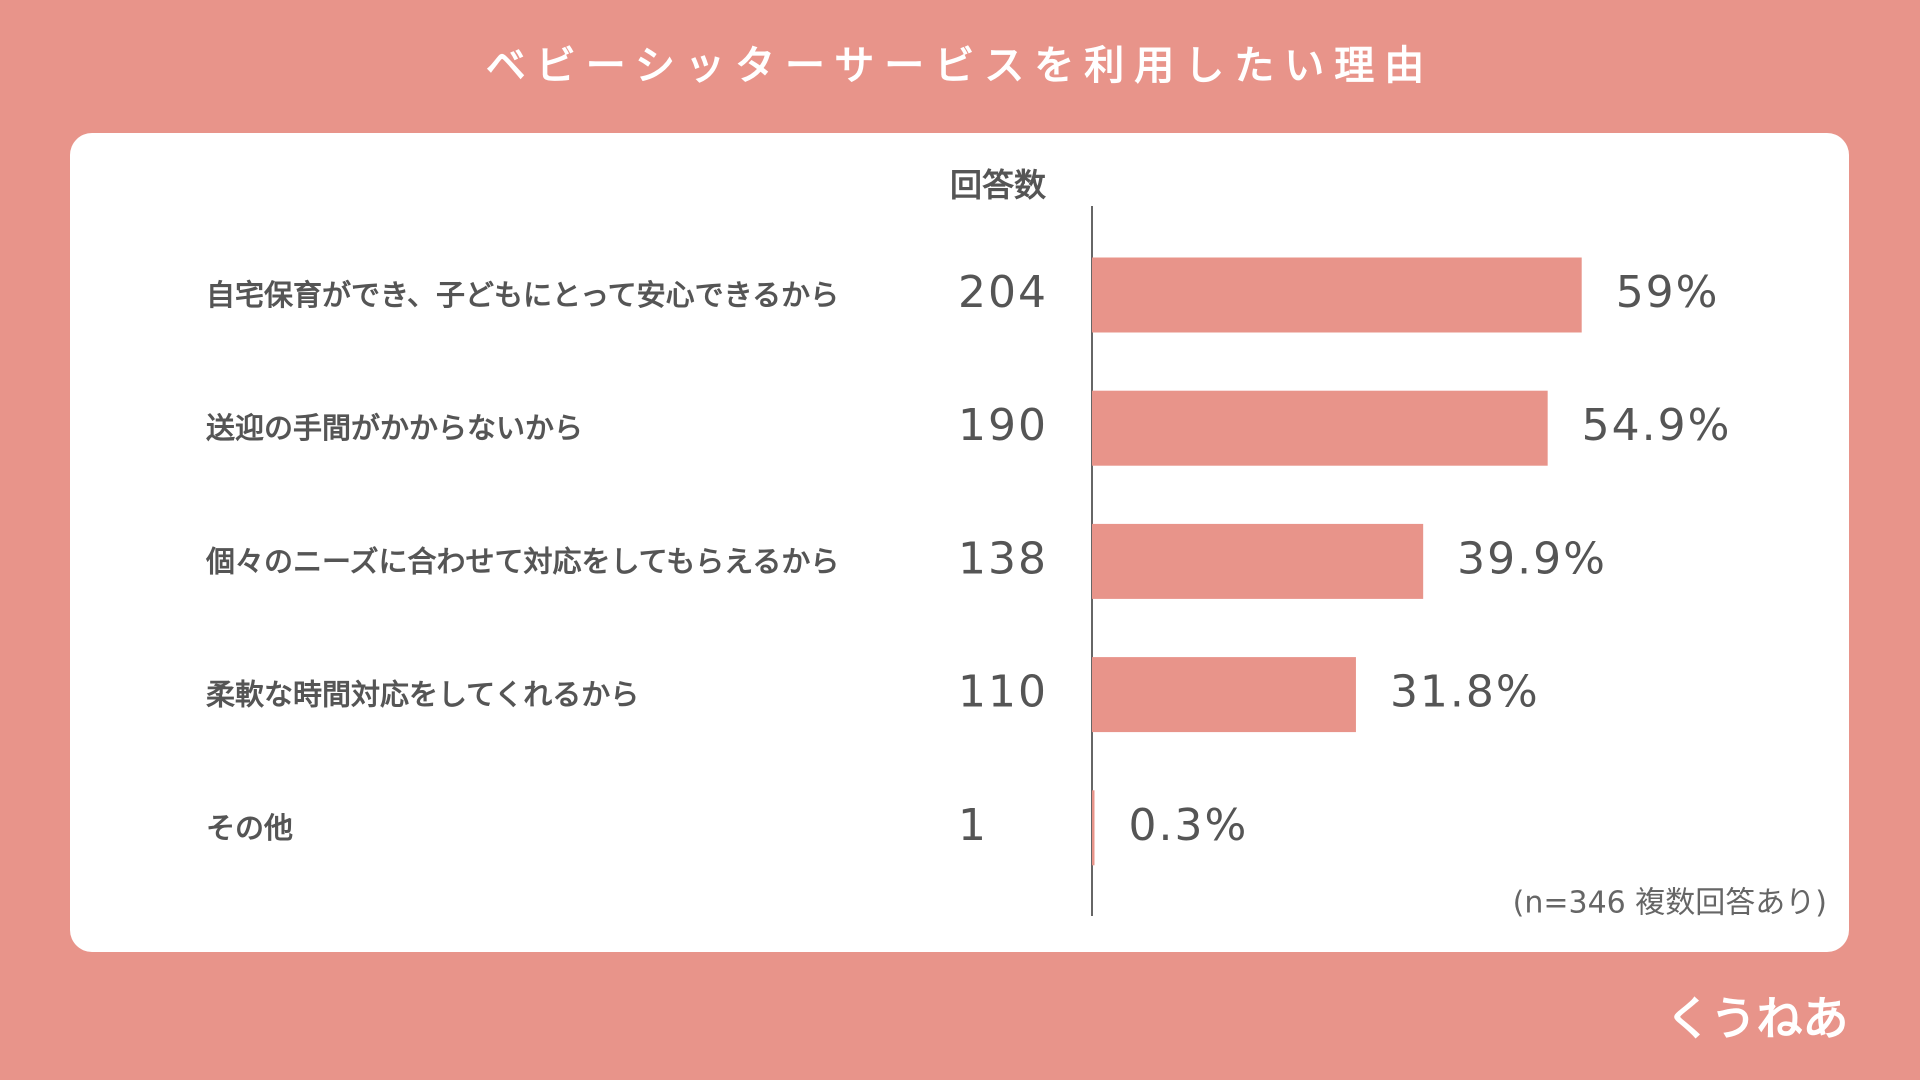  I want to click on category-label: 個々のニーズに合わせて対応をしてもらえるから, so click(522, 561).